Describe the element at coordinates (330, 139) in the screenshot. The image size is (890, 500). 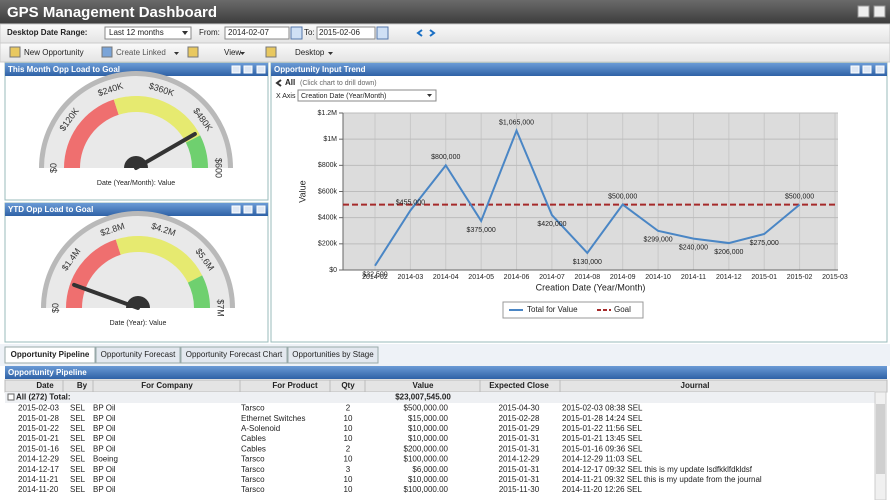
I see `y-tick-label: $1M` at that location.